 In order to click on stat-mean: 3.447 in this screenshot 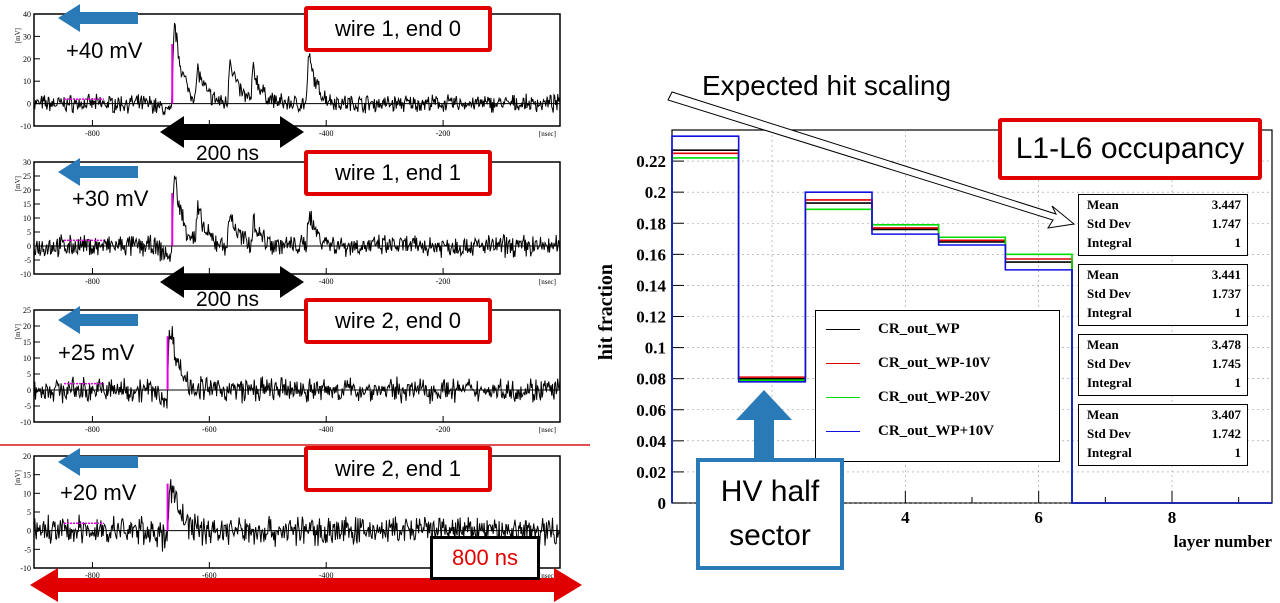, I will do `click(1226, 204)`.